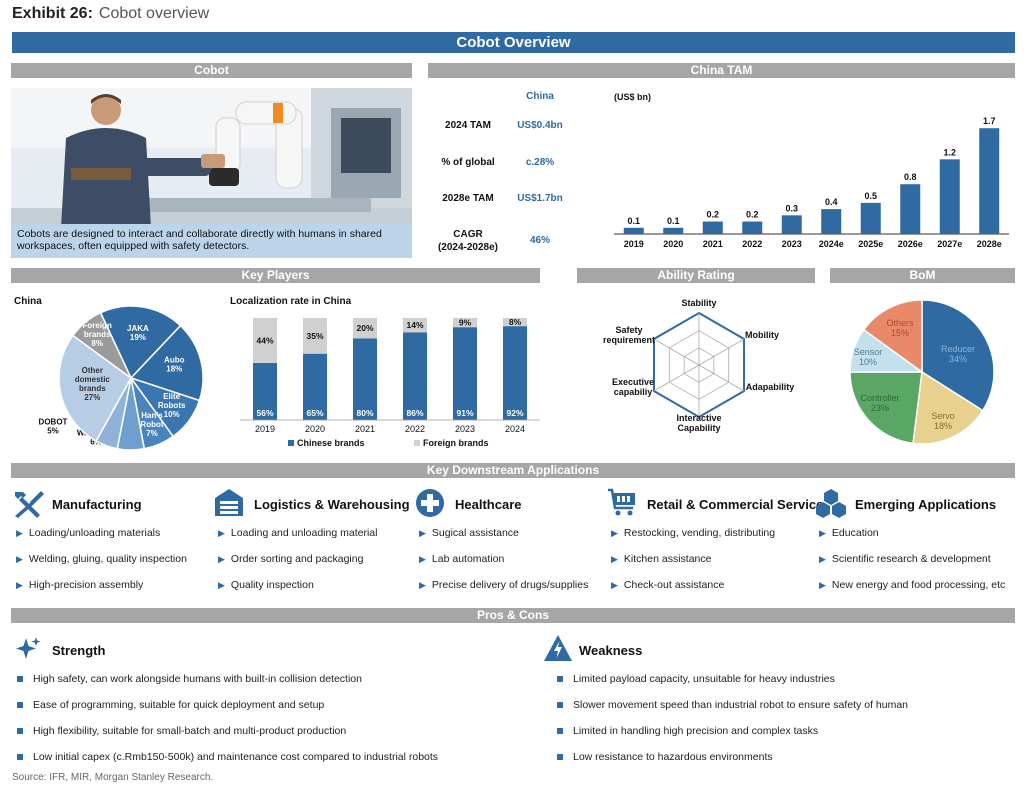  Describe the element at coordinates (265, 429) in the screenshot. I see `local-x-tick: 2019` at that location.